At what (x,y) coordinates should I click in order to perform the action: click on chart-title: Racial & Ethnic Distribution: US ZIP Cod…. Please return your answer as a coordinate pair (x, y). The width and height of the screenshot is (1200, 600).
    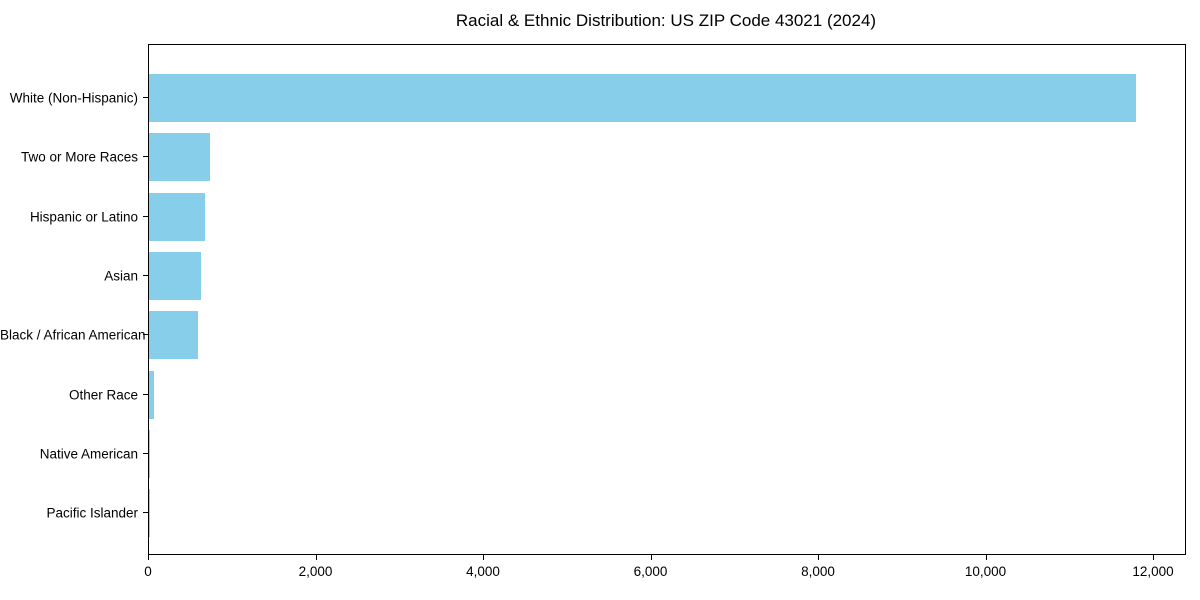
    Looking at the image, I should click on (666, 20).